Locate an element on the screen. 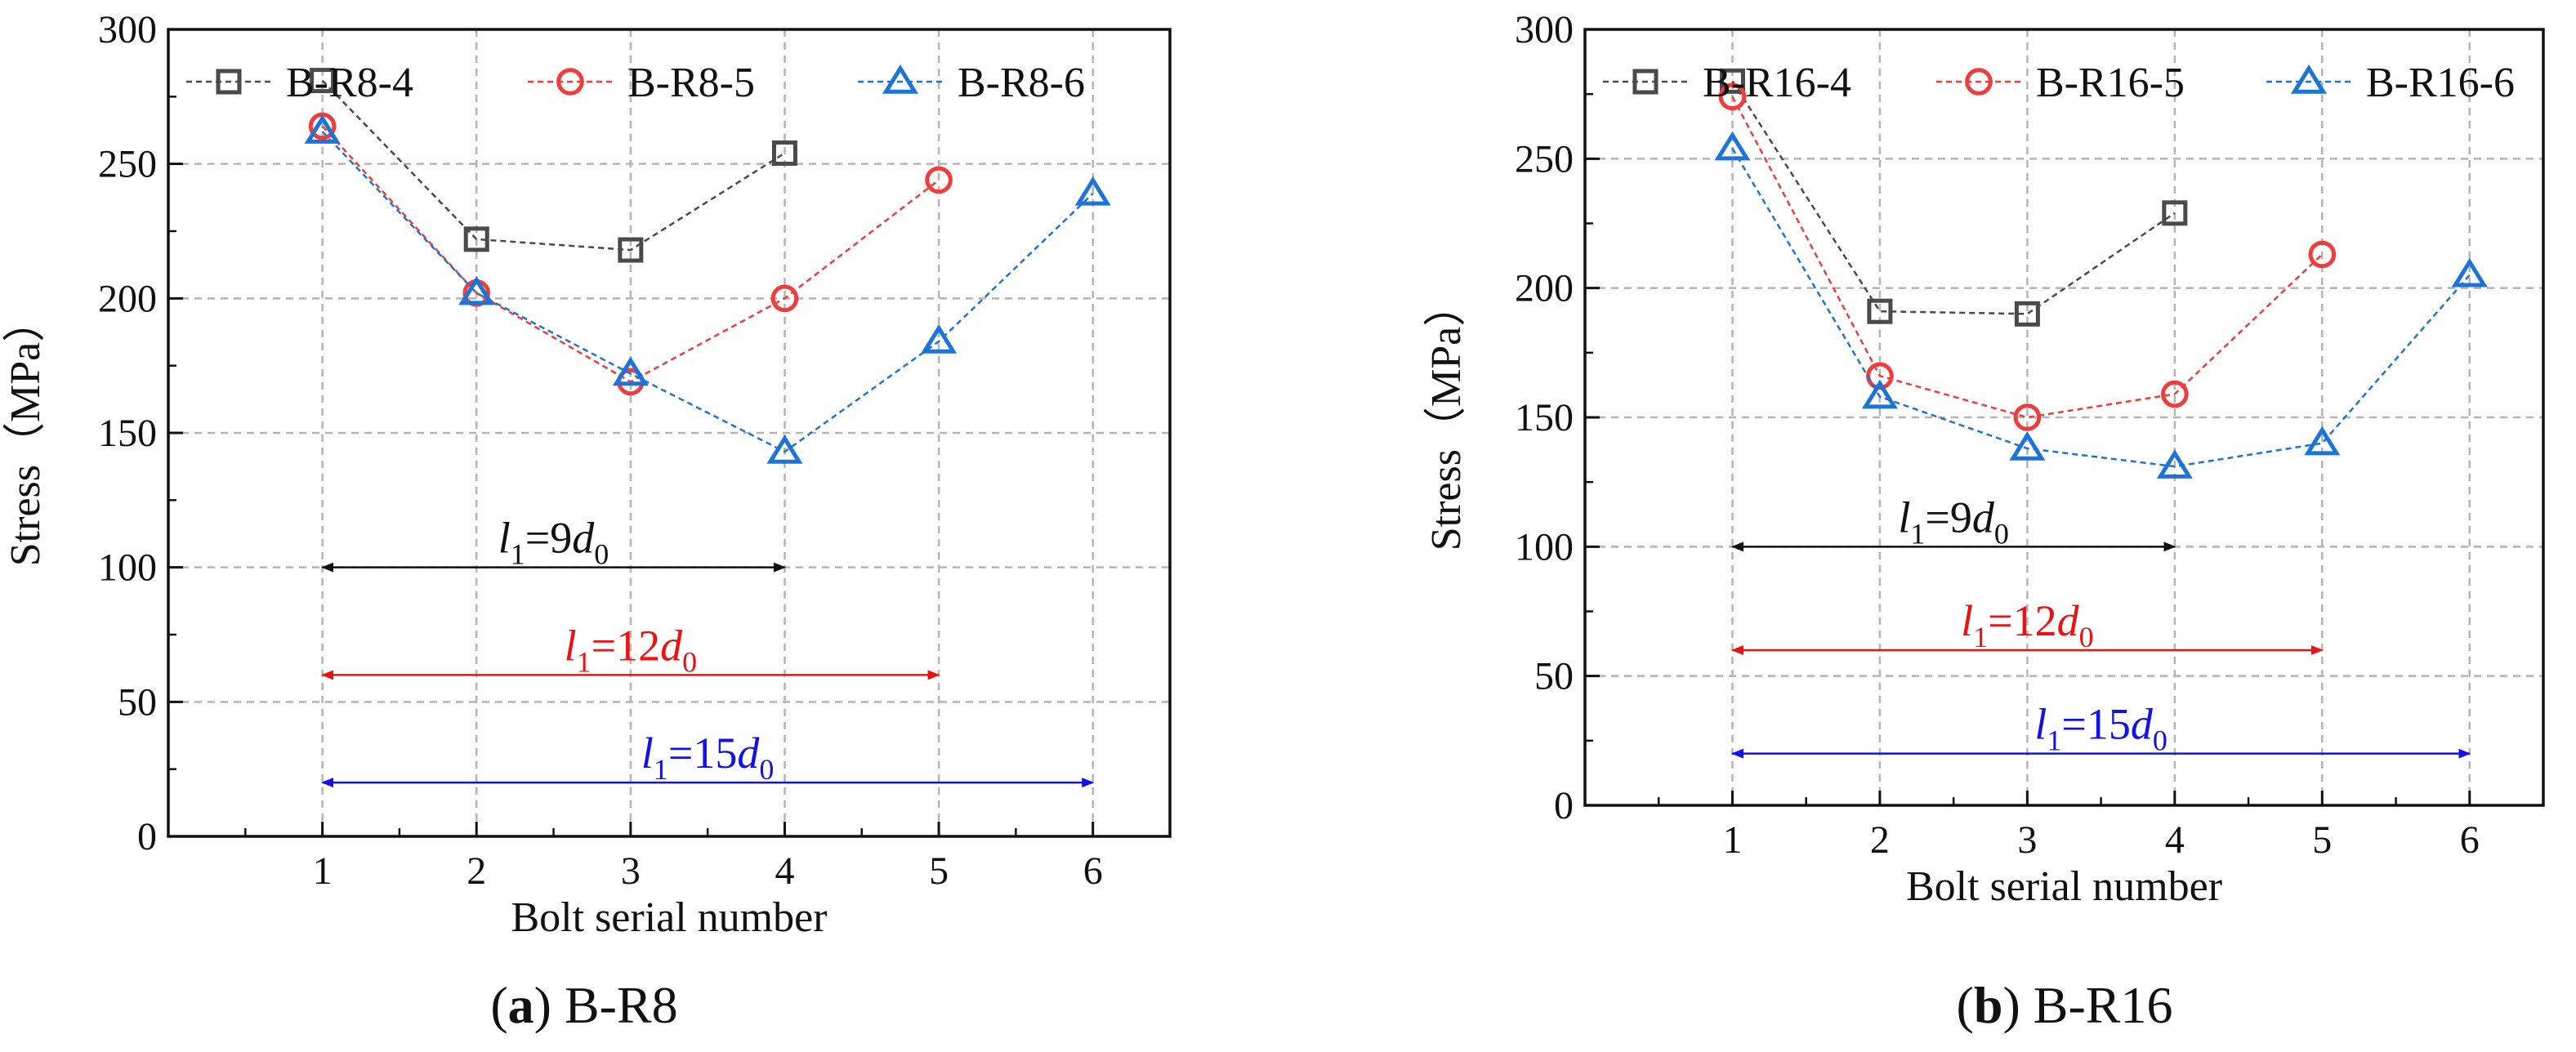 This screenshot has width=2576, height=1052. legend-label: B-R16-4 is located at coordinates (1777, 83).